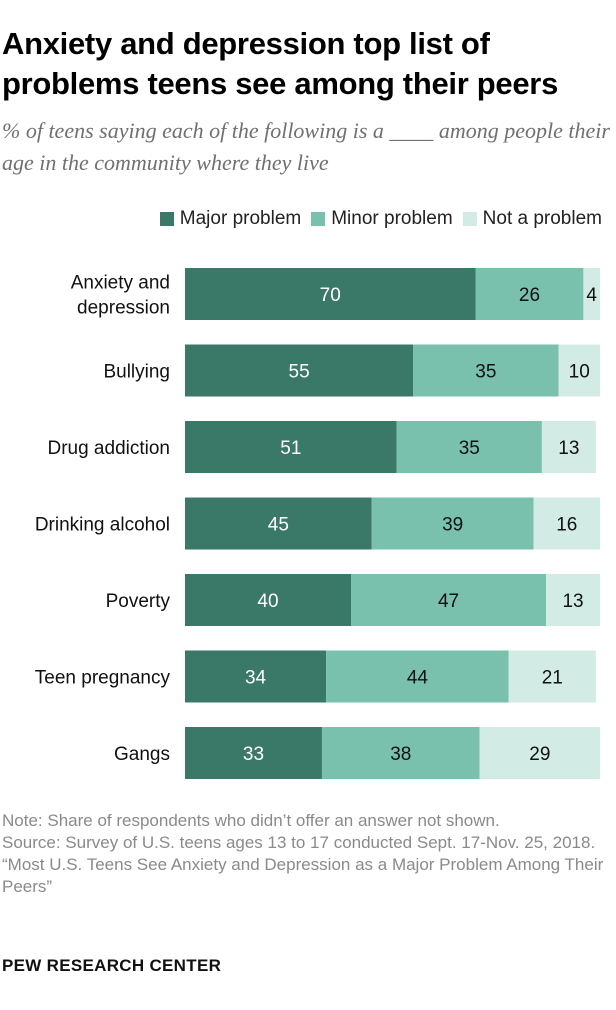 Image resolution: width=616 pixels, height=1010 pixels. I want to click on bar-gangs-major-problem, so click(253, 753).